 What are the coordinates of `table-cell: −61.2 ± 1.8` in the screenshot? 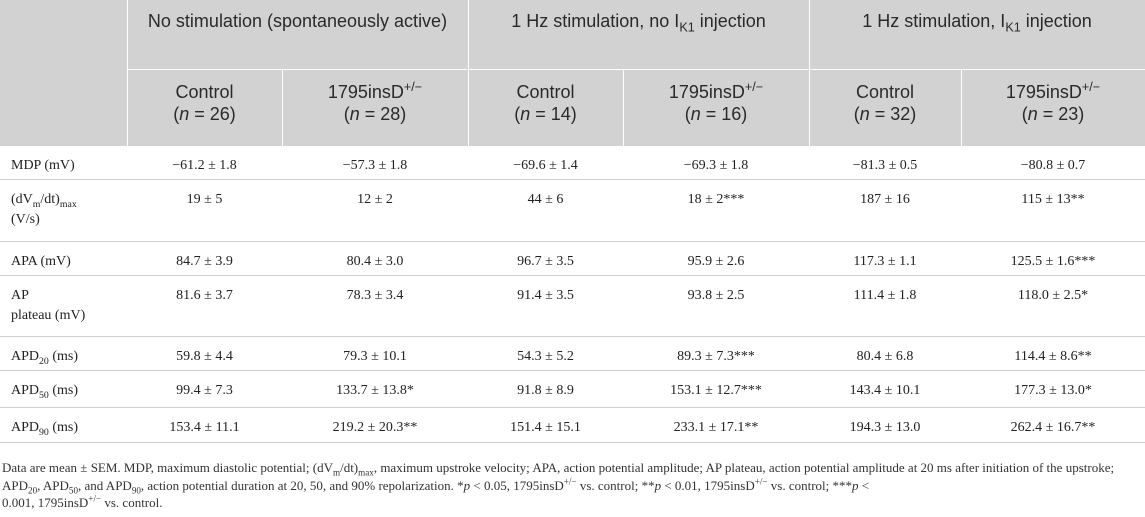 It's located at (204, 161).